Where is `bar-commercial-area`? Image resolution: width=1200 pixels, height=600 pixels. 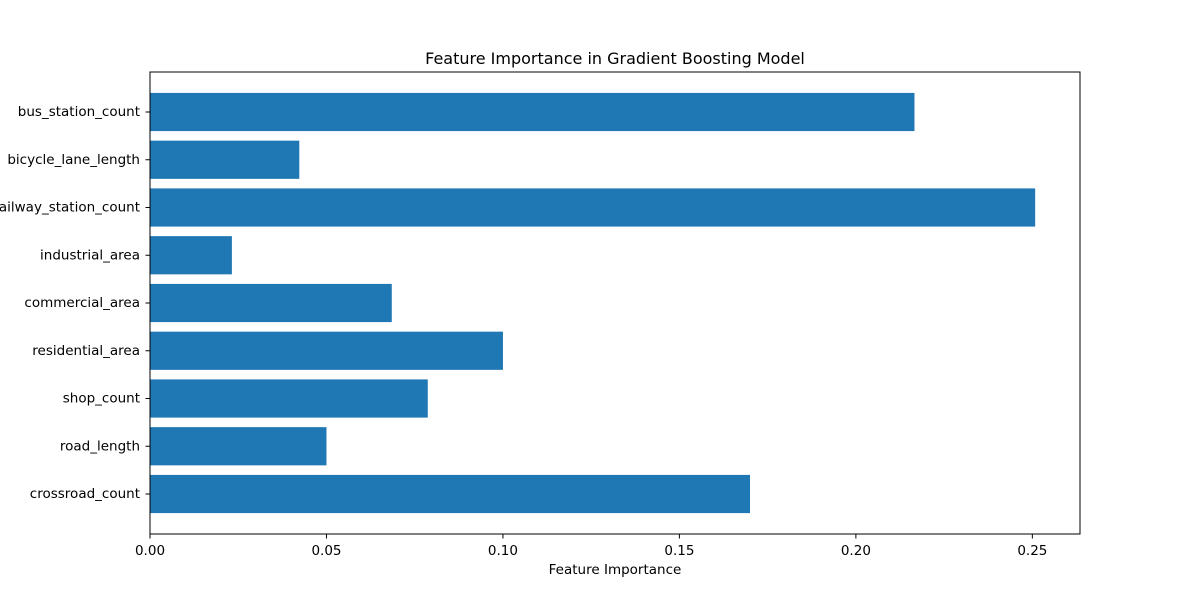
bar-commercial-area is located at coordinates (271, 303).